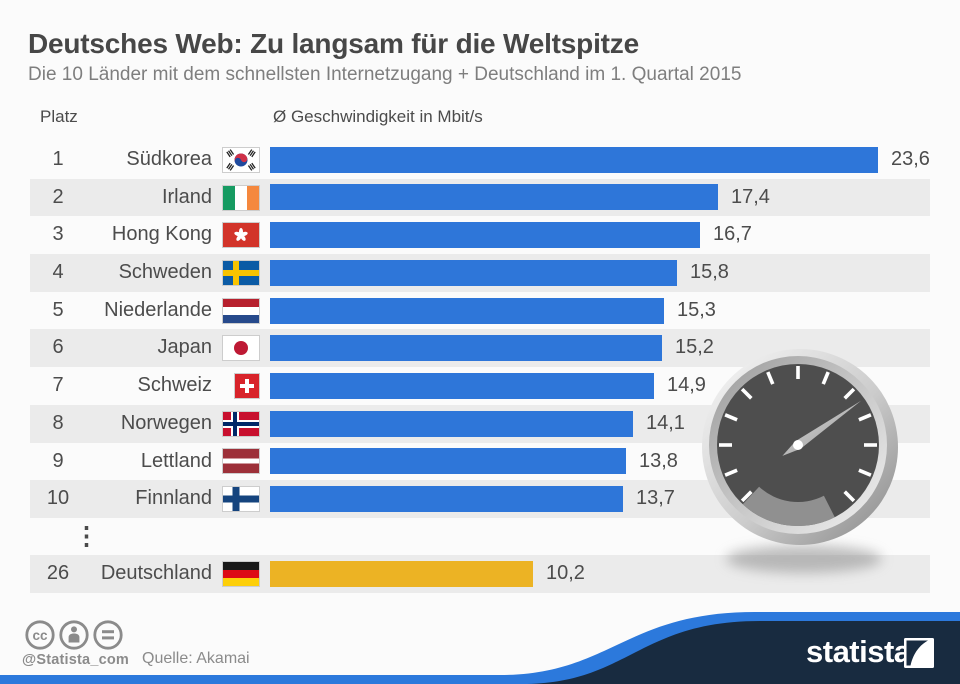  I want to click on country-label: Lettland, so click(176, 460).